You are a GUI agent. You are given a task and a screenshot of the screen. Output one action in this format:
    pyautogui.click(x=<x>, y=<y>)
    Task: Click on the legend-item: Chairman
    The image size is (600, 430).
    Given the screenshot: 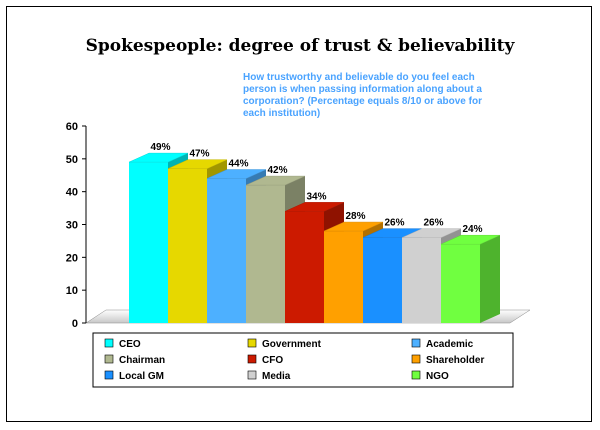 What is the action you would take?
    pyautogui.click(x=134, y=360)
    